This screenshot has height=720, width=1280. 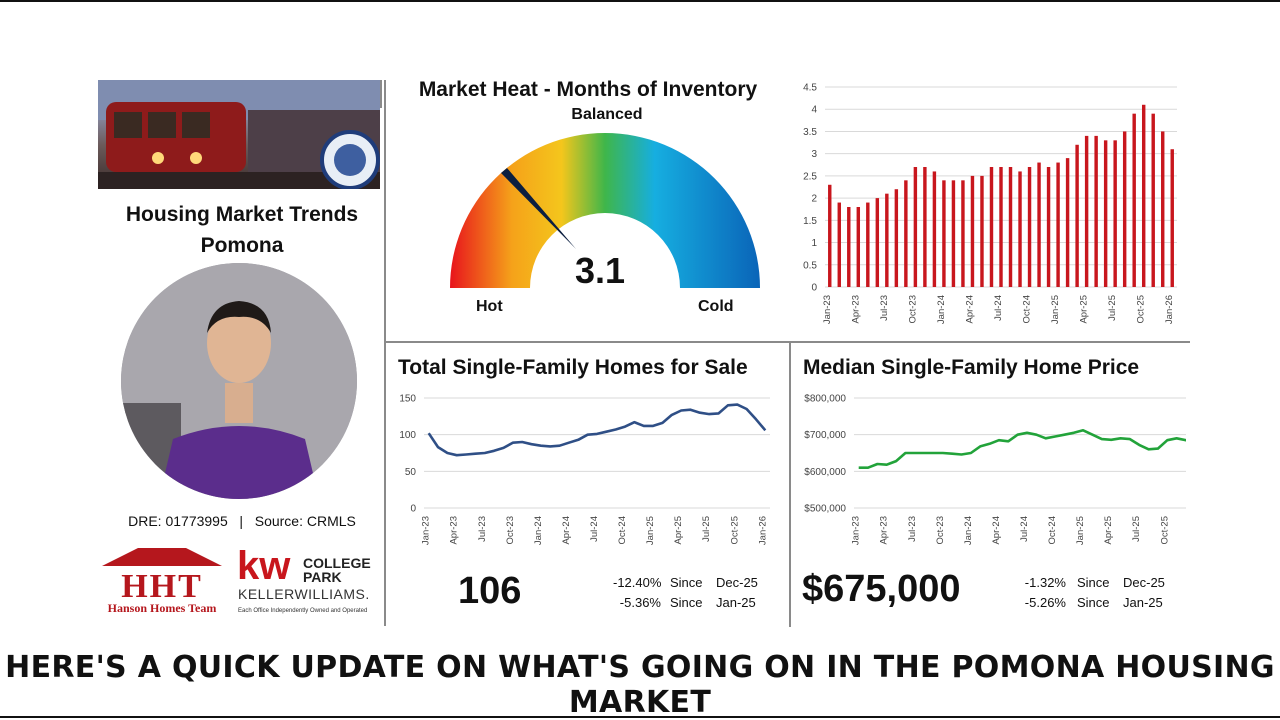 I want to click on y-tick-label: 100, so click(x=407, y=435).